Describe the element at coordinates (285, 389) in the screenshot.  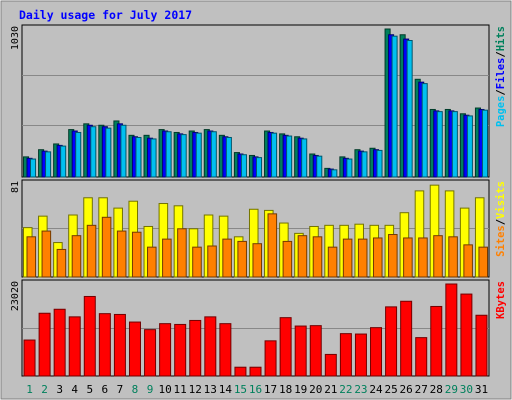
I see `x-tick-label: 18` at that location.